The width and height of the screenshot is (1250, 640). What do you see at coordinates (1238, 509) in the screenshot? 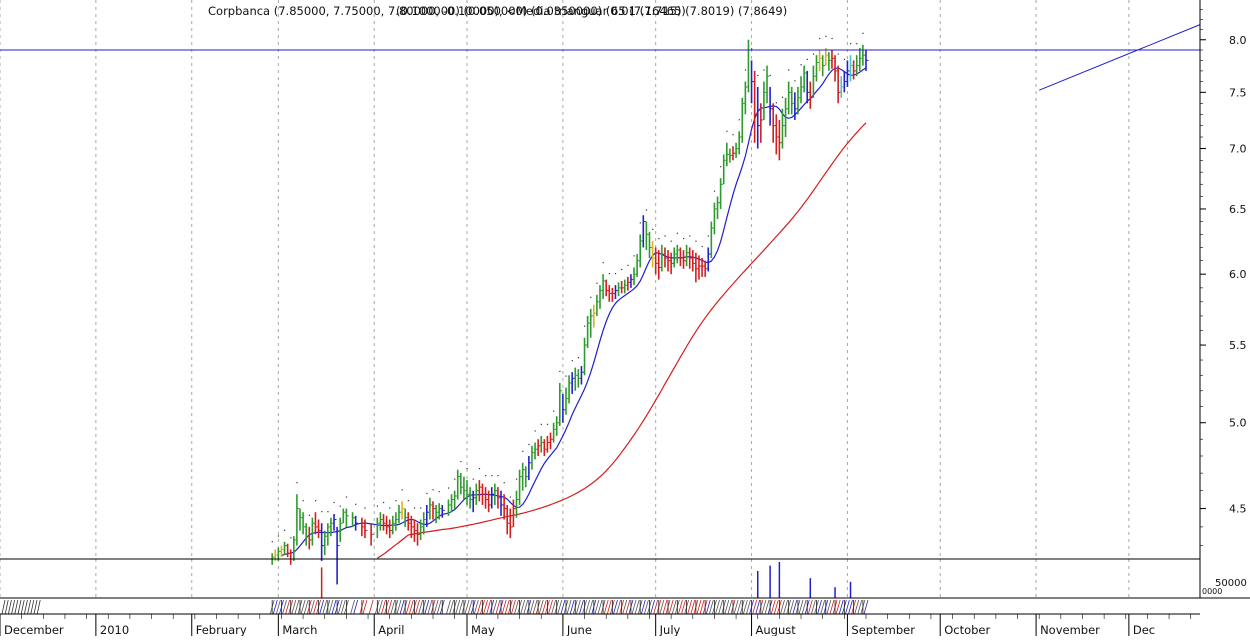
I see `price-tick-label: 4.5` at bounding box center [1238, 509].